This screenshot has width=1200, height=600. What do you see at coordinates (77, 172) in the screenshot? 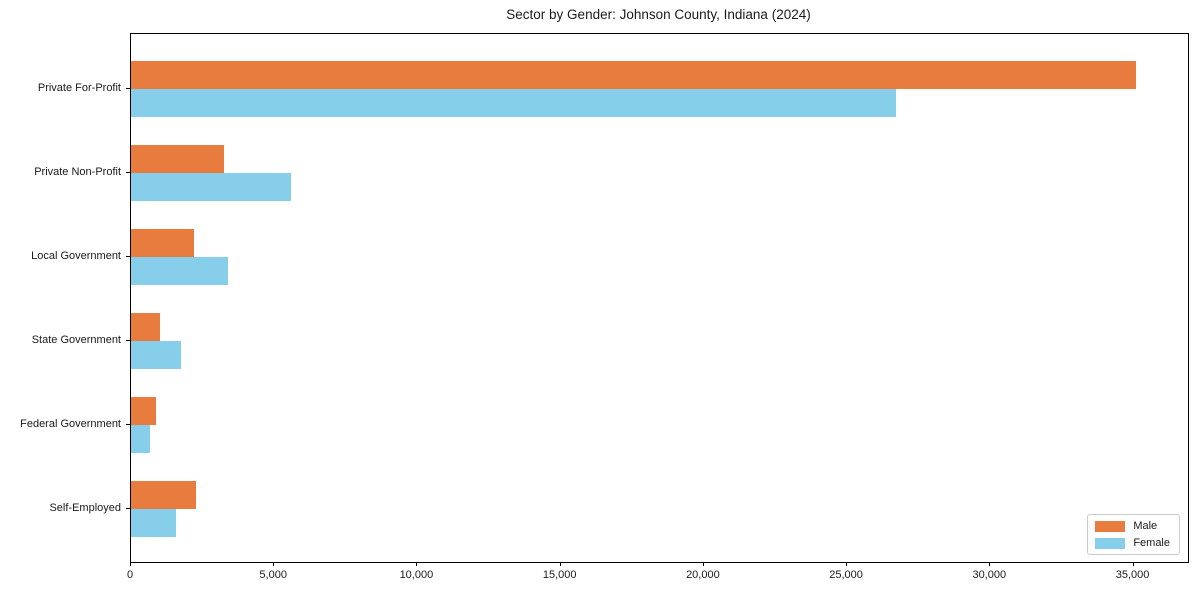
I see `ytick-label-private-non-profit: Private Non-Profit` at bounding box center [77, 172].